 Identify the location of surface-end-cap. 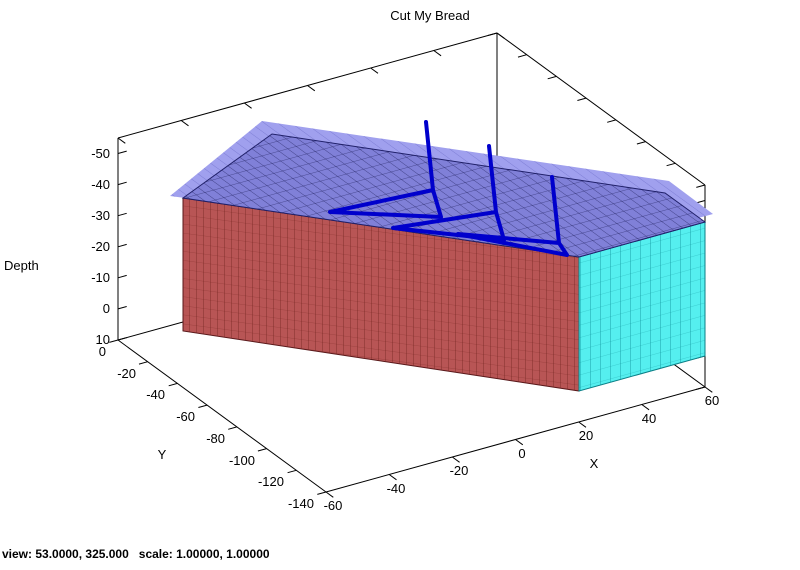
(642, 306).